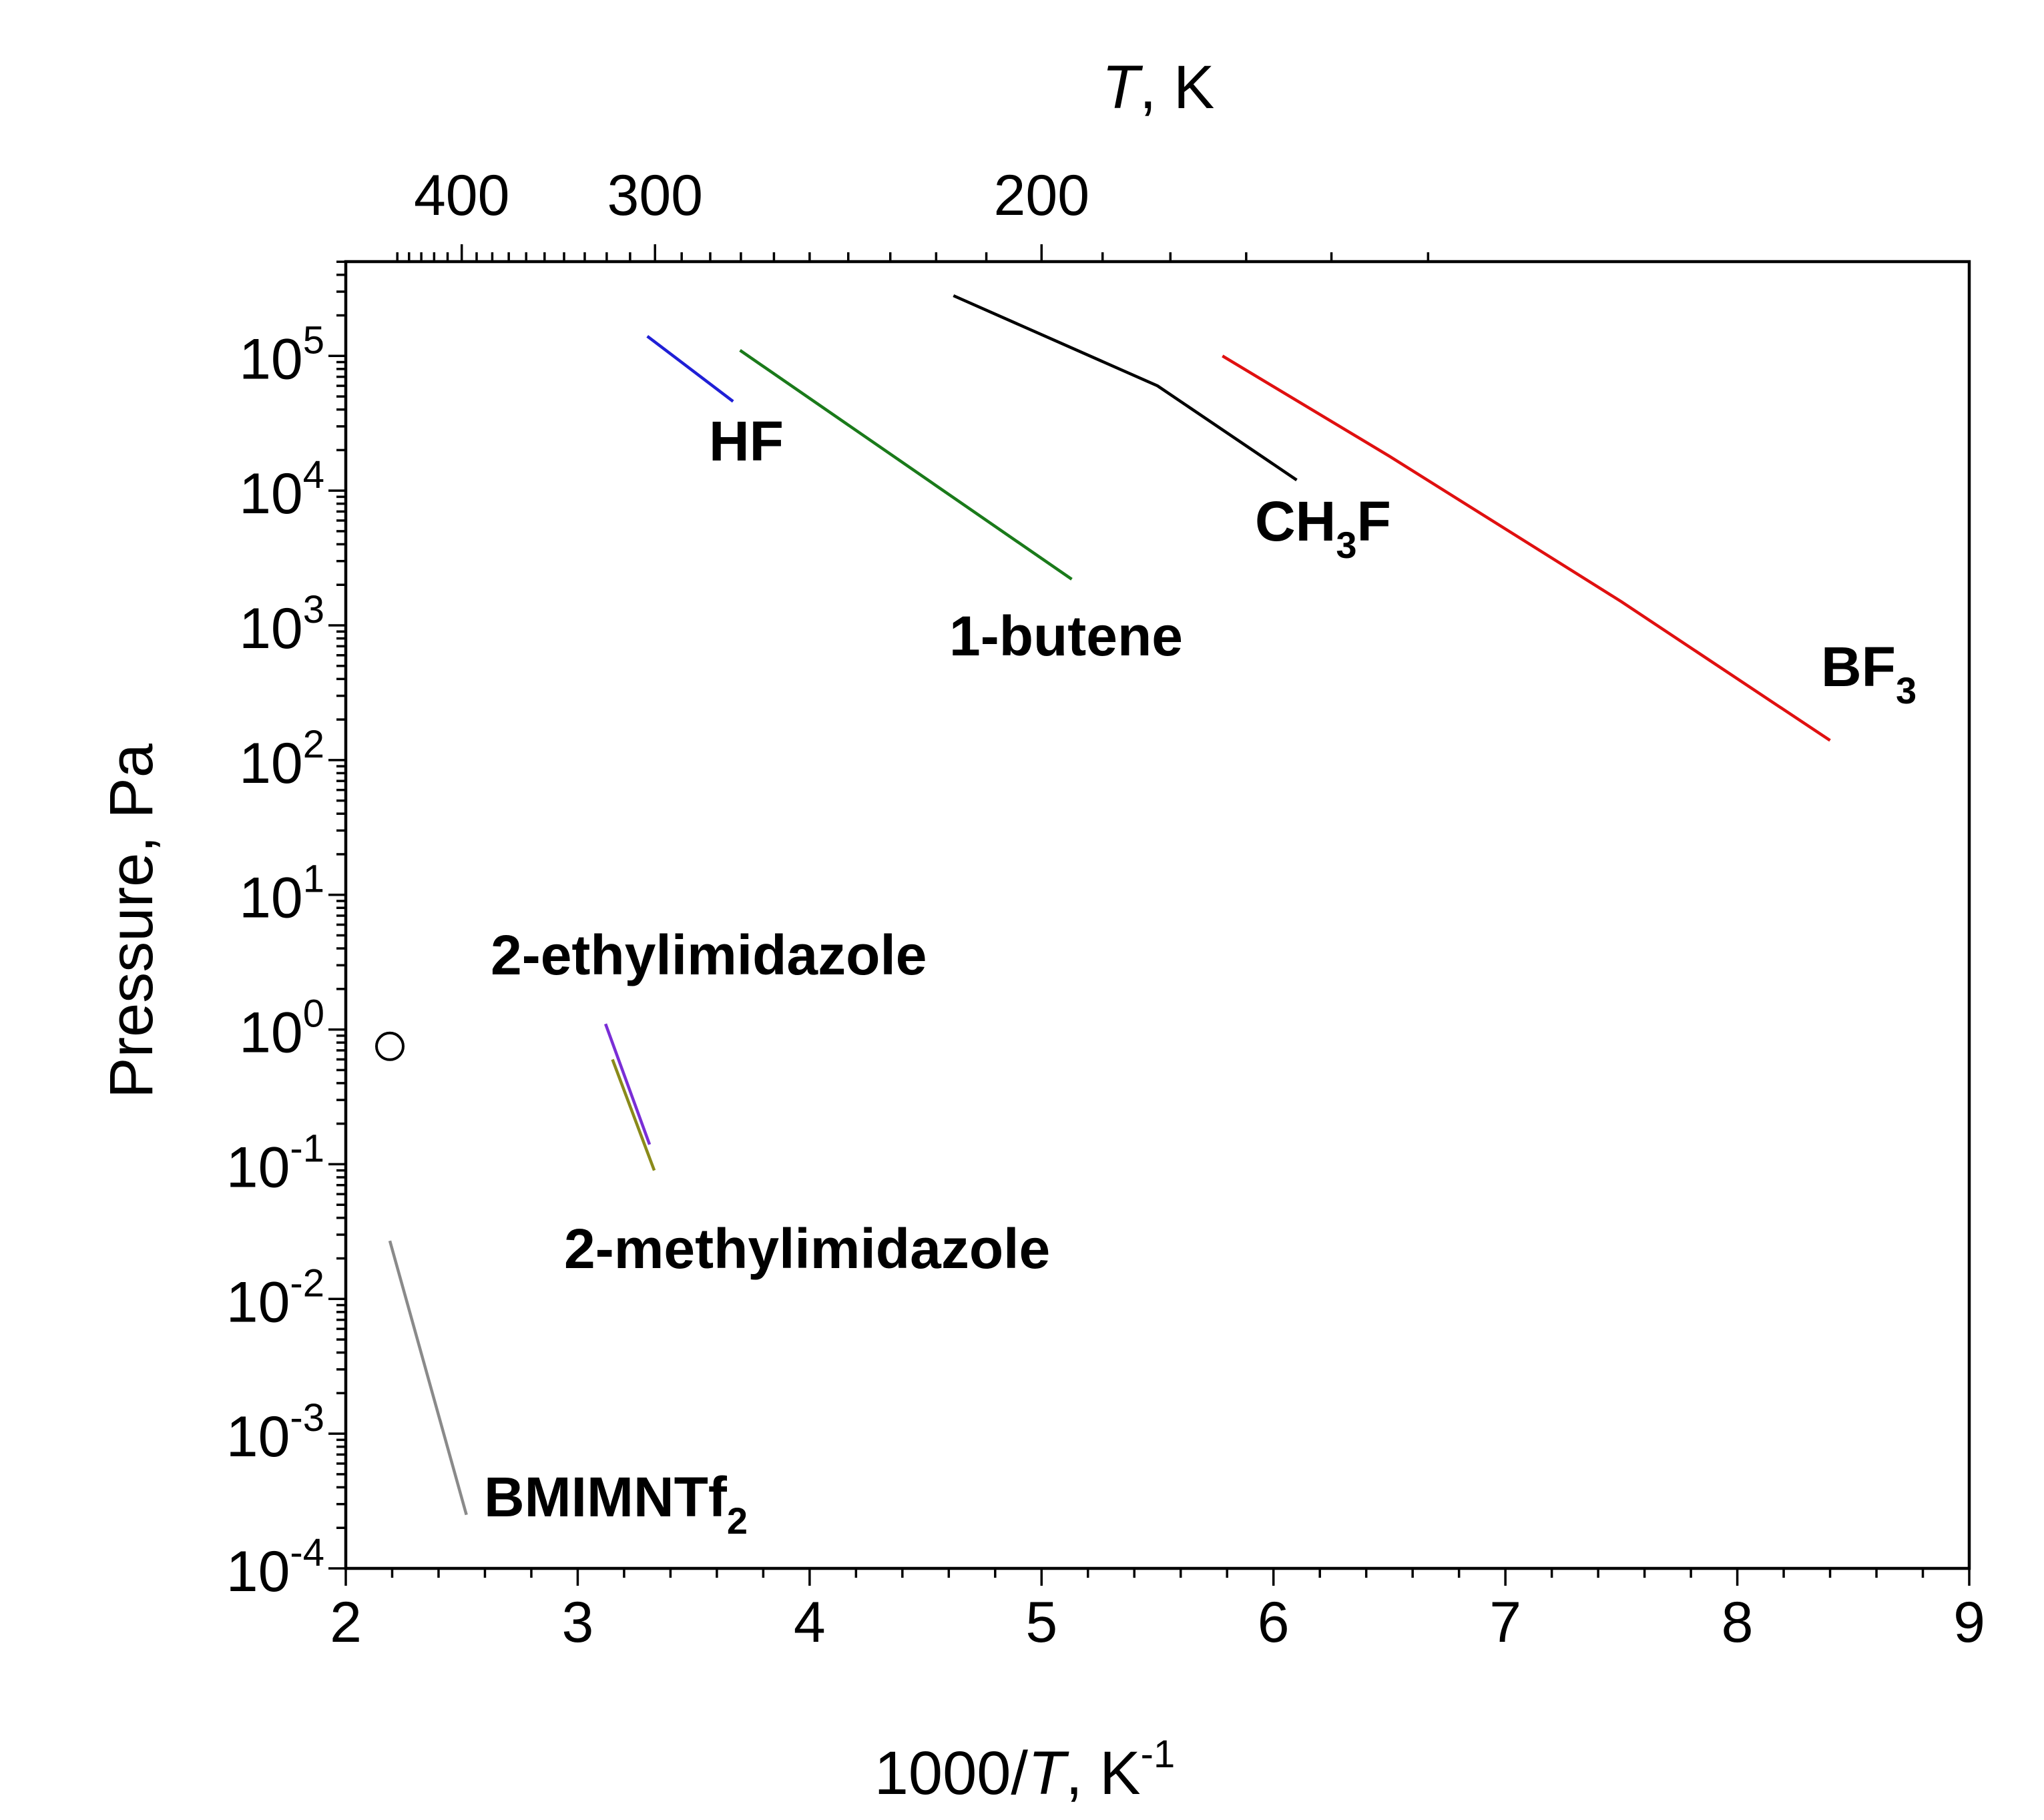  What do you see at coordinates (1527, 548) in the screenshot?
I see `series-line-bf` at bounding box center [1527, 548].